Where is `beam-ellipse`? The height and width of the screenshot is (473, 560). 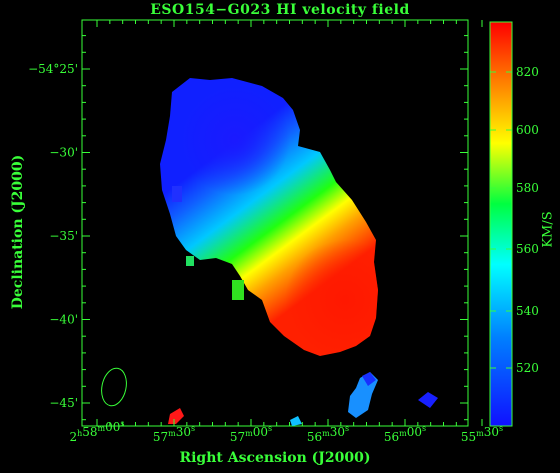
beam-ellipse is located at coordinates (114, 387).